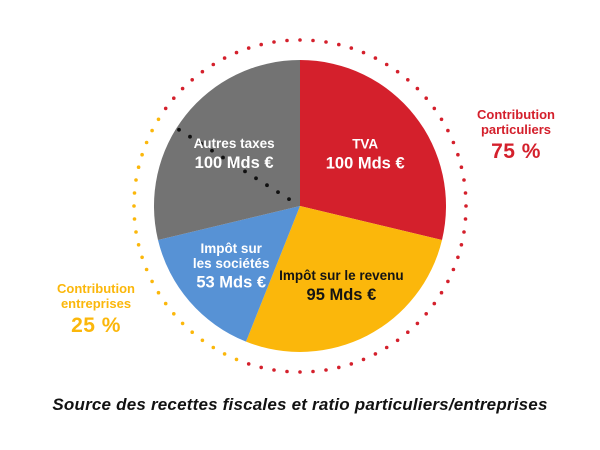  I want to click on slice-label-impot-sur-les-societes-line1: Impôt sur, so click(231, 248).